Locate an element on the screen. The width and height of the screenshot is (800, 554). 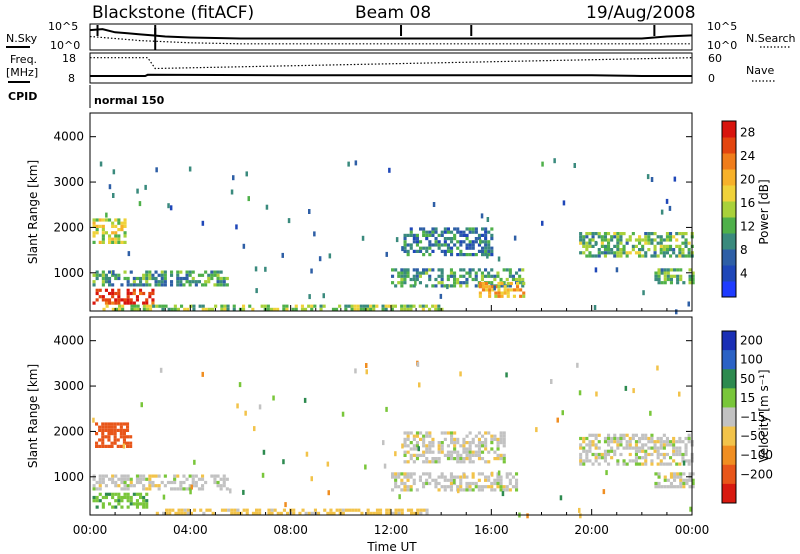
colorbar-tick-label: −15 is located at coordinates (752, 417).